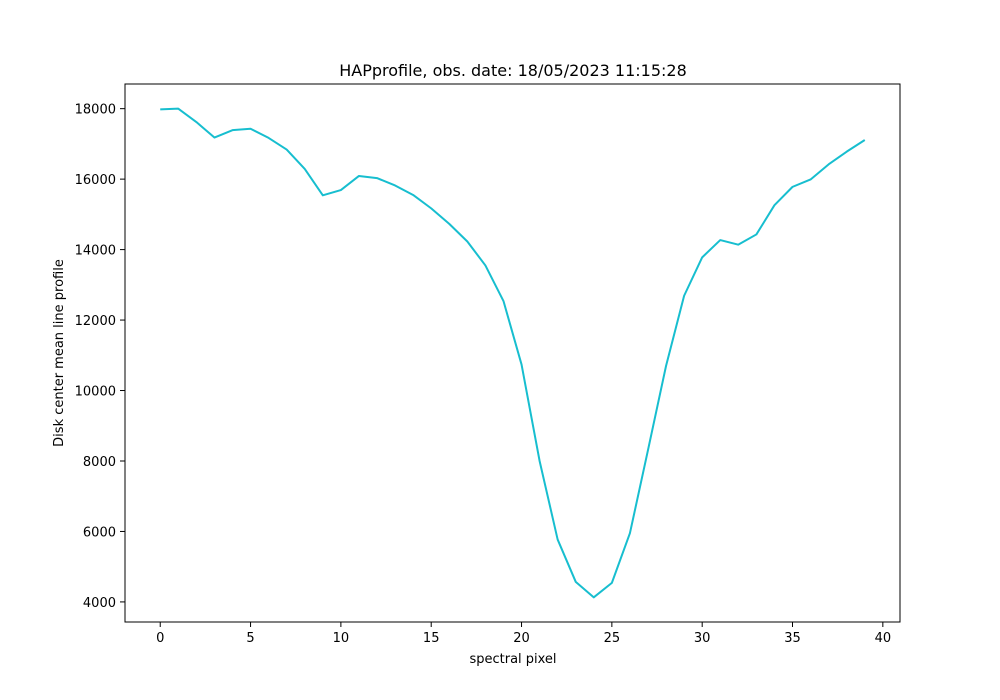 The width and height of the screenshot is (1000, 700). What do you see at coordinates (612, 638) in the screenshot?
I see `x-tick-label: 25` at bounding box center [612, 638].